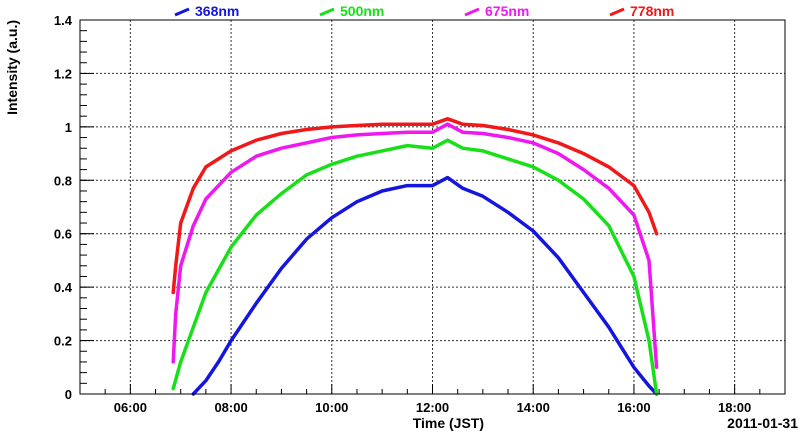  I want to click on x-tick-label: 10:00, so click(331, 407).